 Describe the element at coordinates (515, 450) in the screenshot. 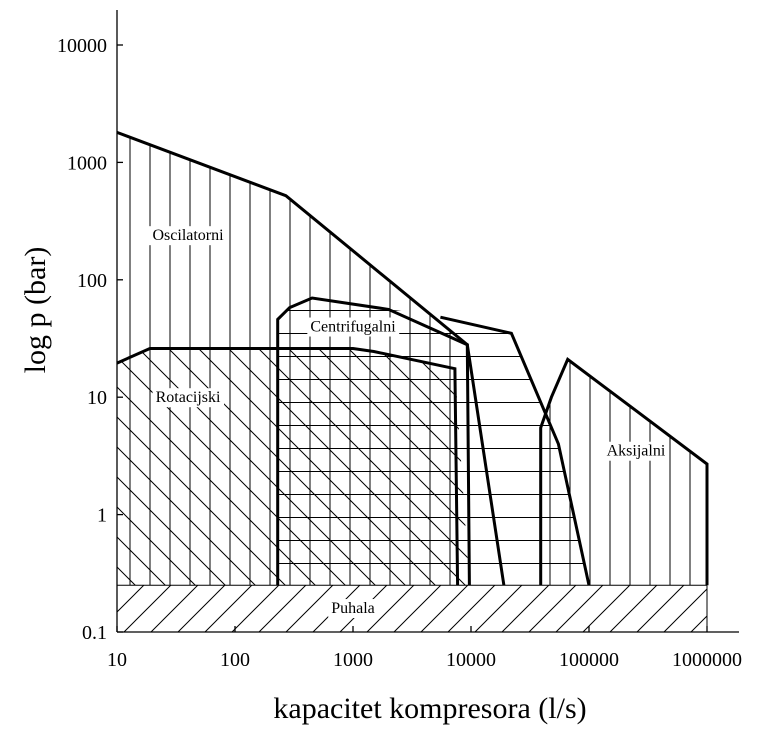

I see `outline-centrifugalni-right` at that location.